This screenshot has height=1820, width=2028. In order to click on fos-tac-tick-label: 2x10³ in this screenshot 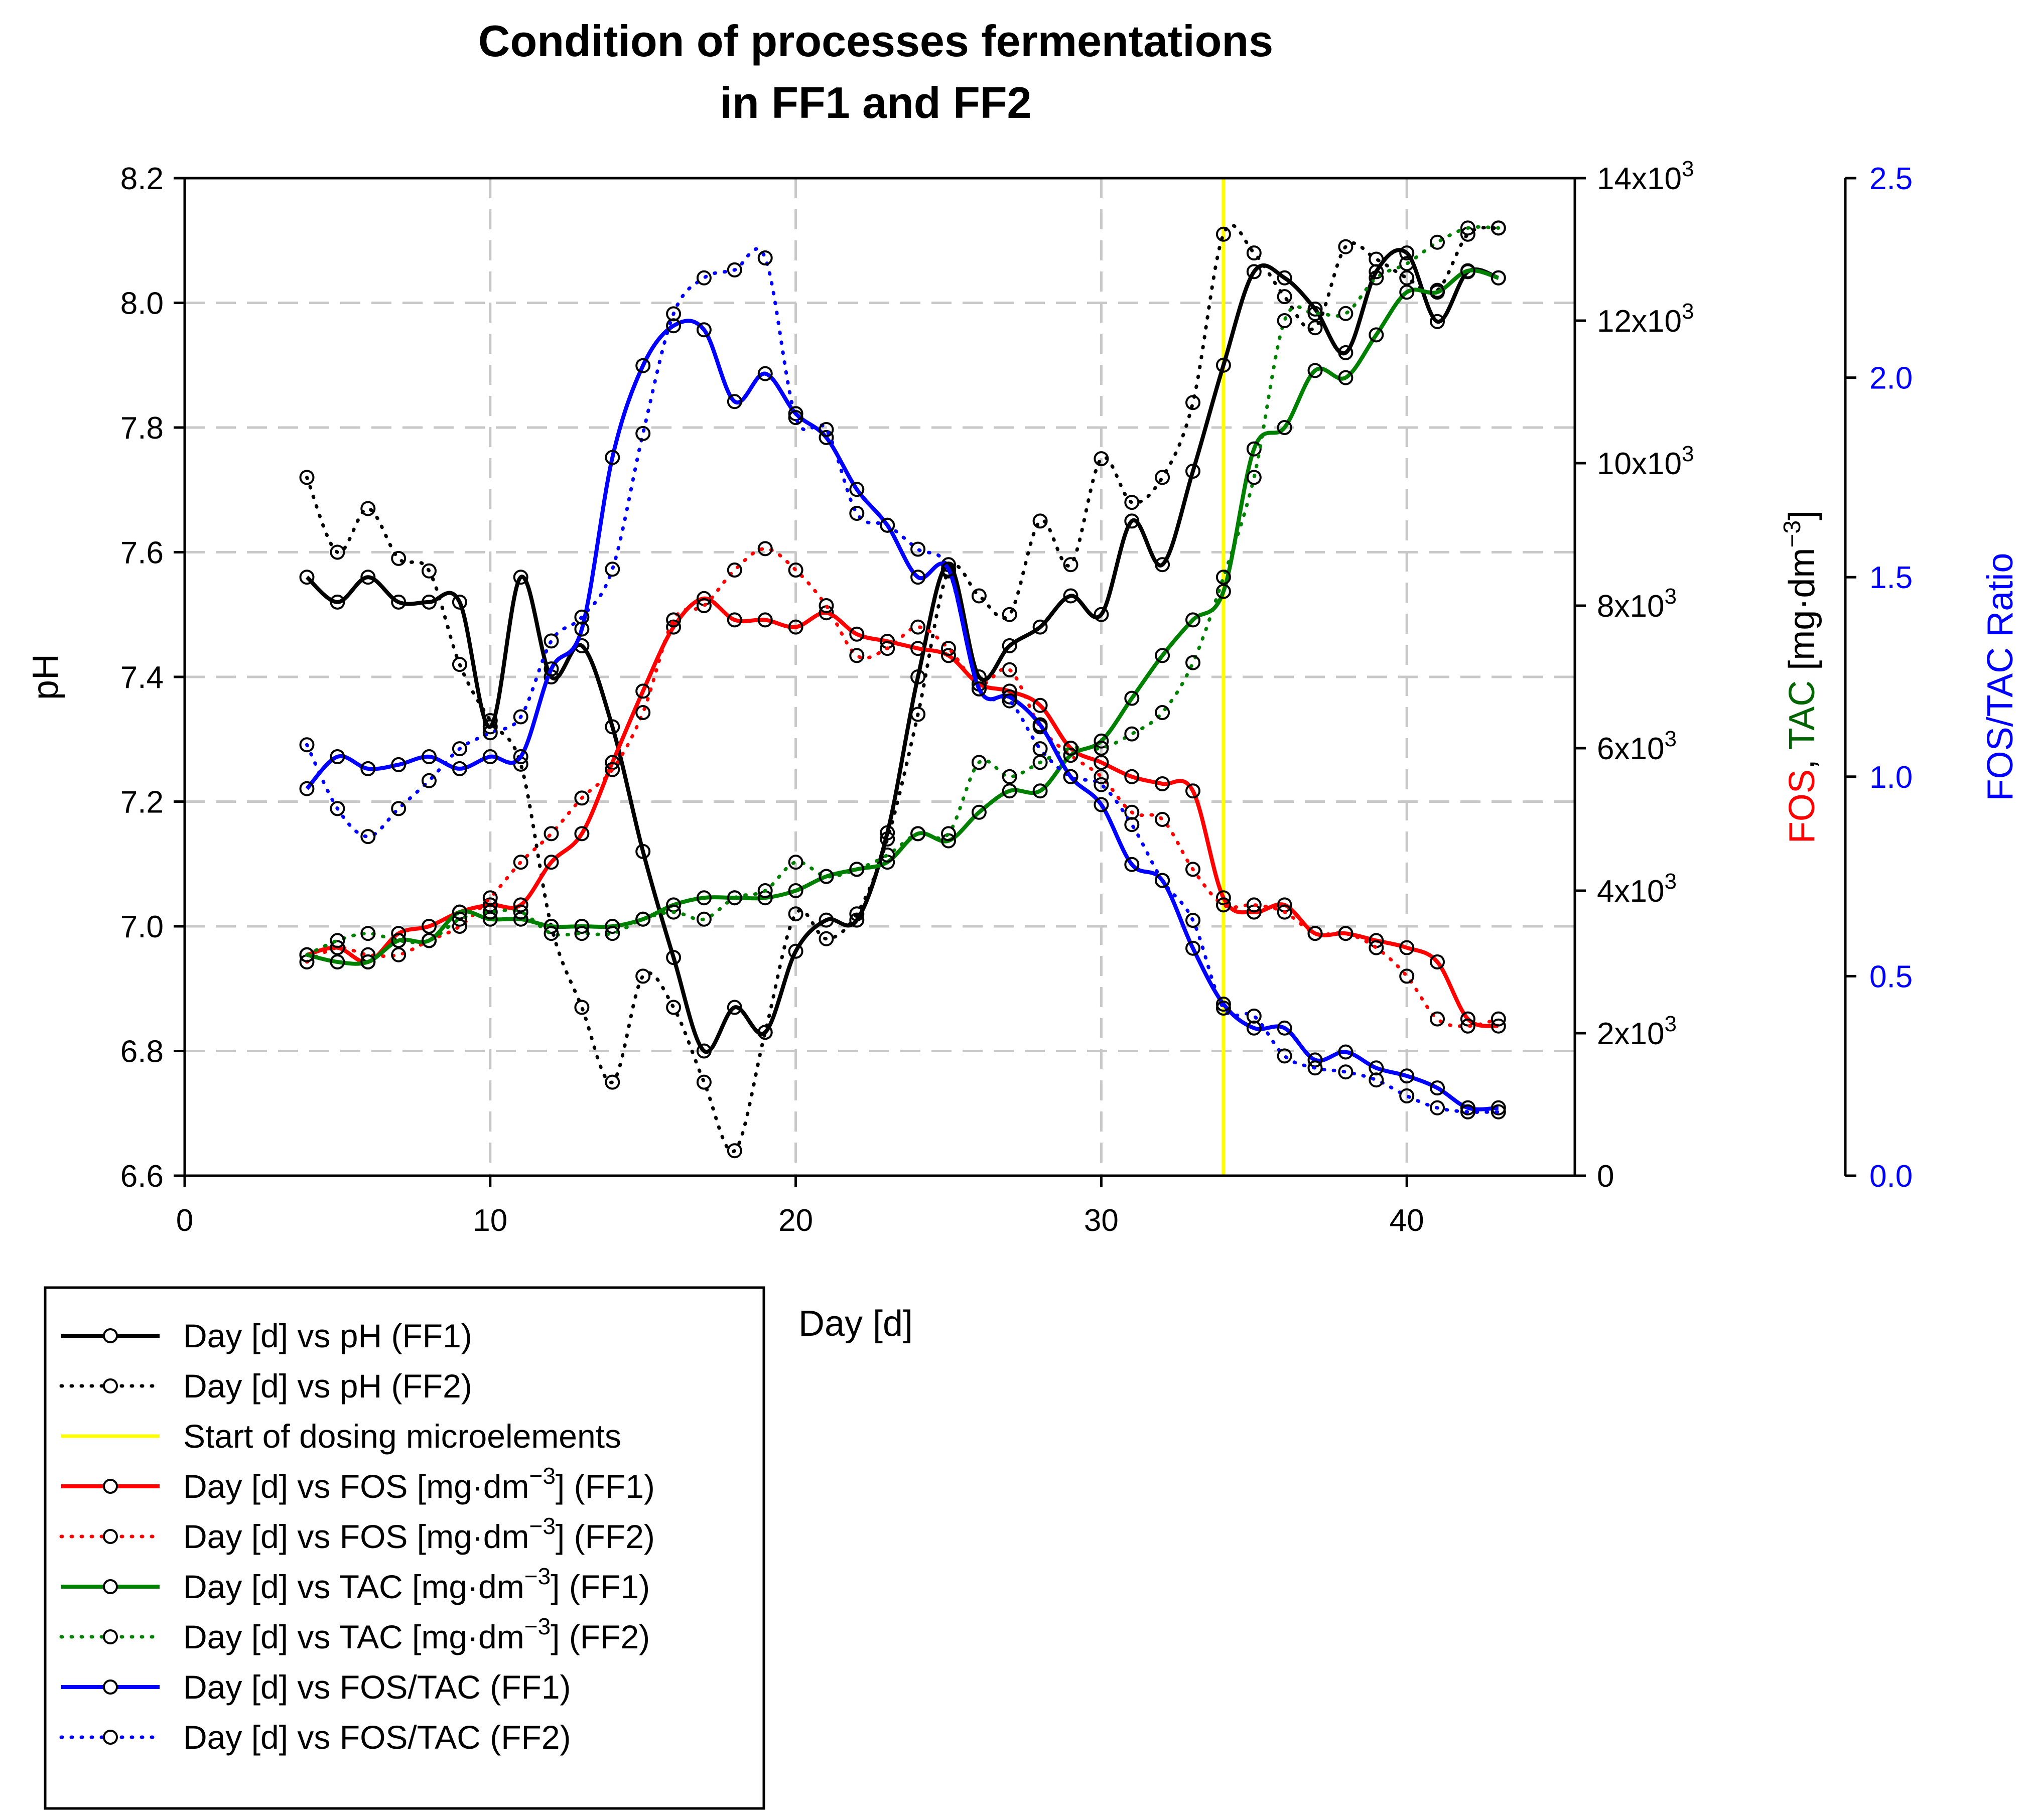, I will do `click(1637, 1031)`.